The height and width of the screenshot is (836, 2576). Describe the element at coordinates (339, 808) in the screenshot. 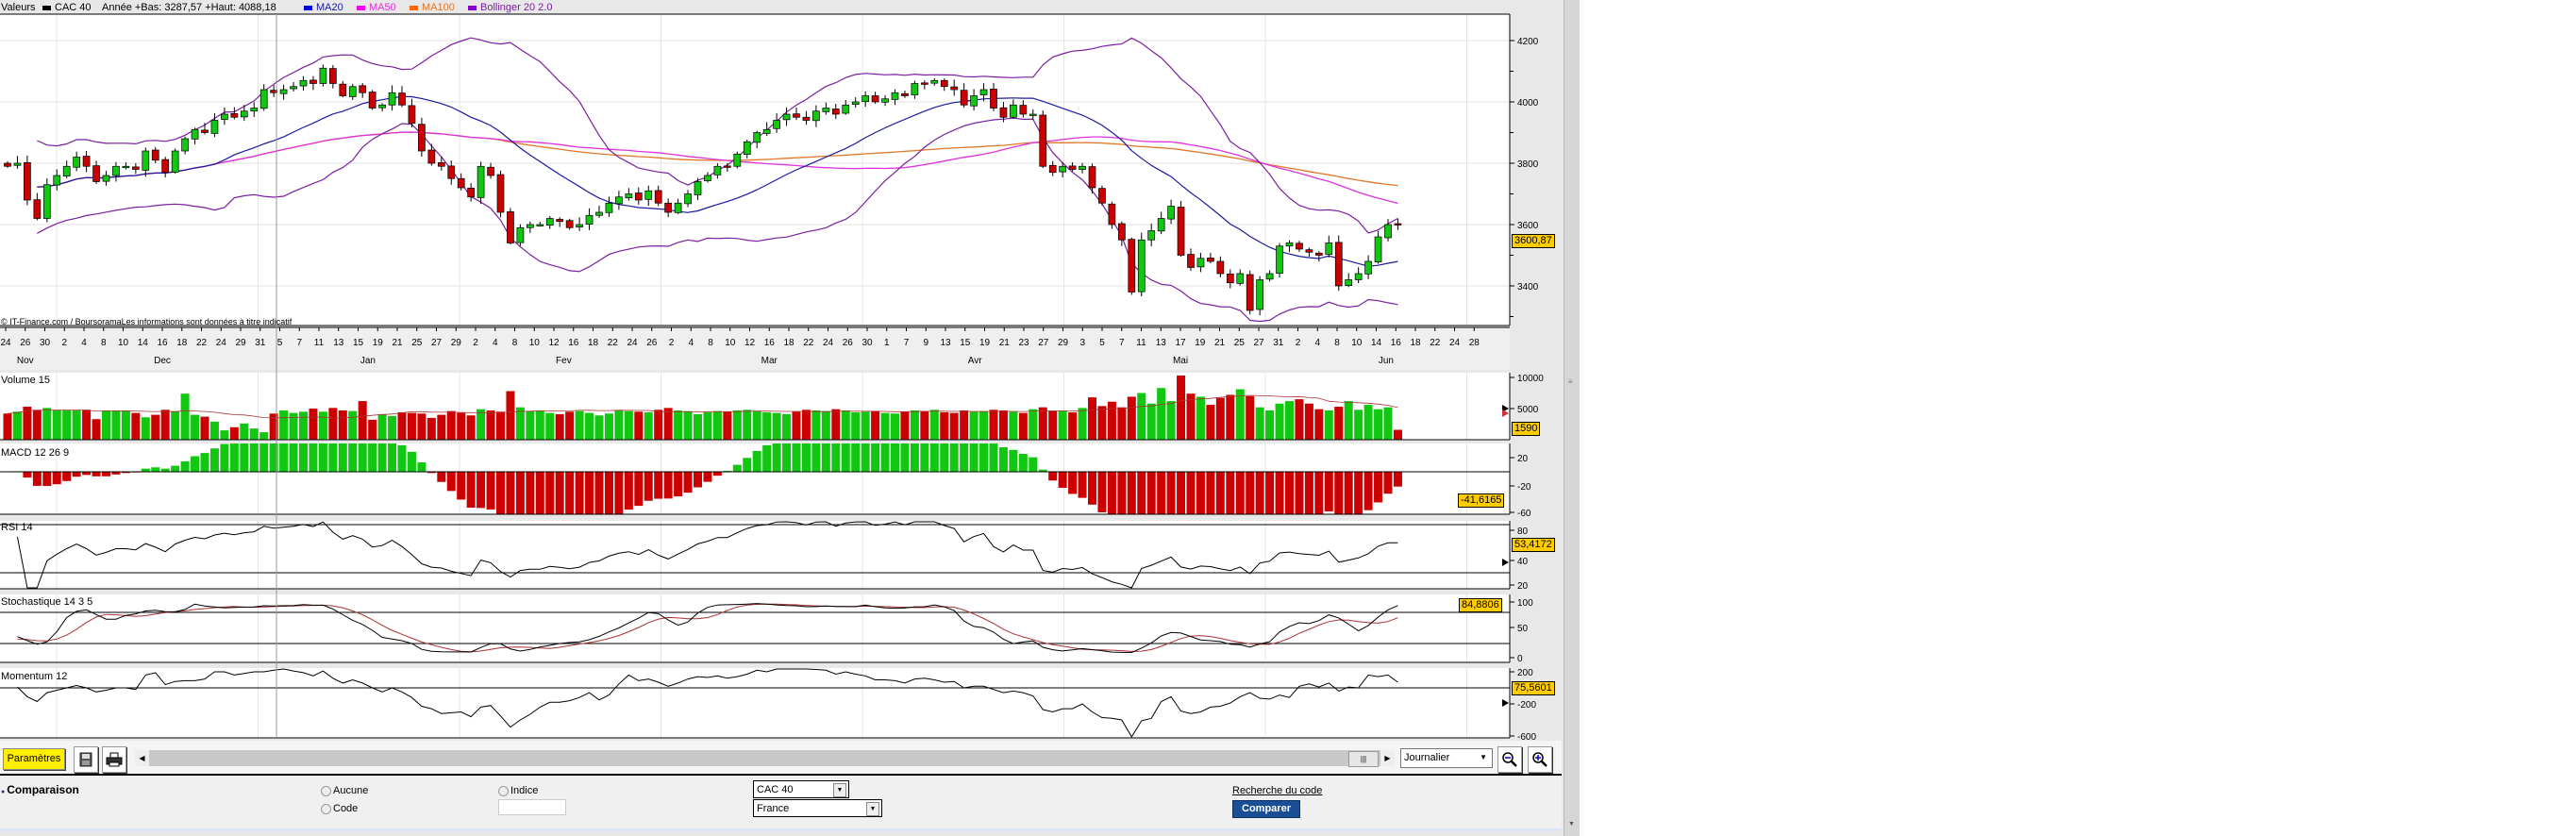

I see `option-code: Code` at that location.